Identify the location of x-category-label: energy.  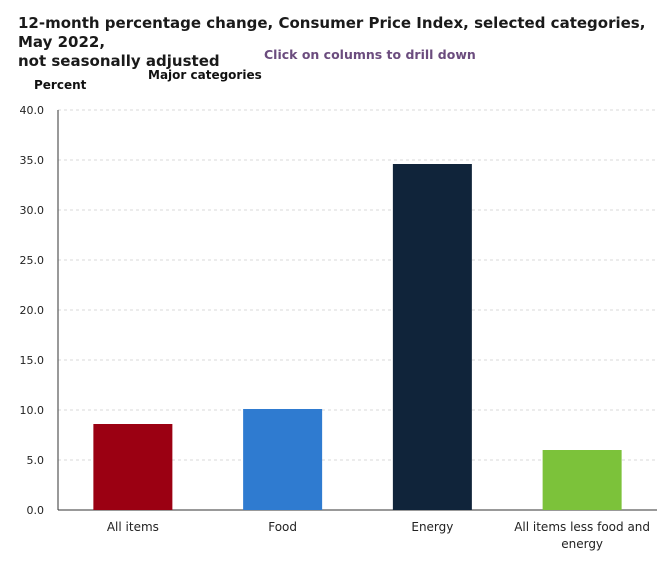
(582, 544).